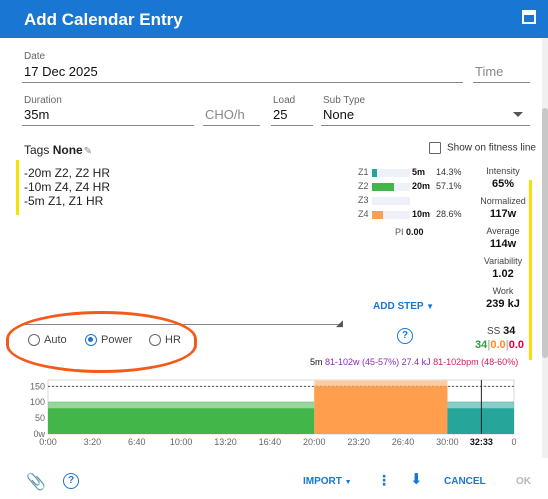  I want to click on caret-down-icon: ▼, so click(430, 306).